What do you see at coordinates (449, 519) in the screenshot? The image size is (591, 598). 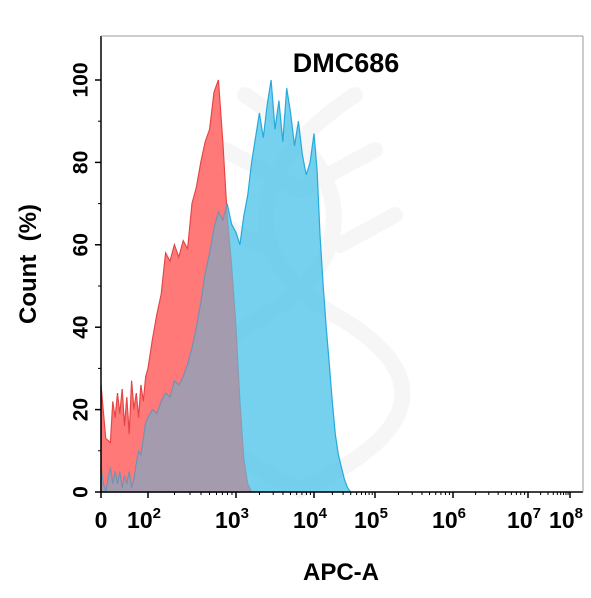 I see `x-tick-label: 10⁶` at bounding box center [449, 519].